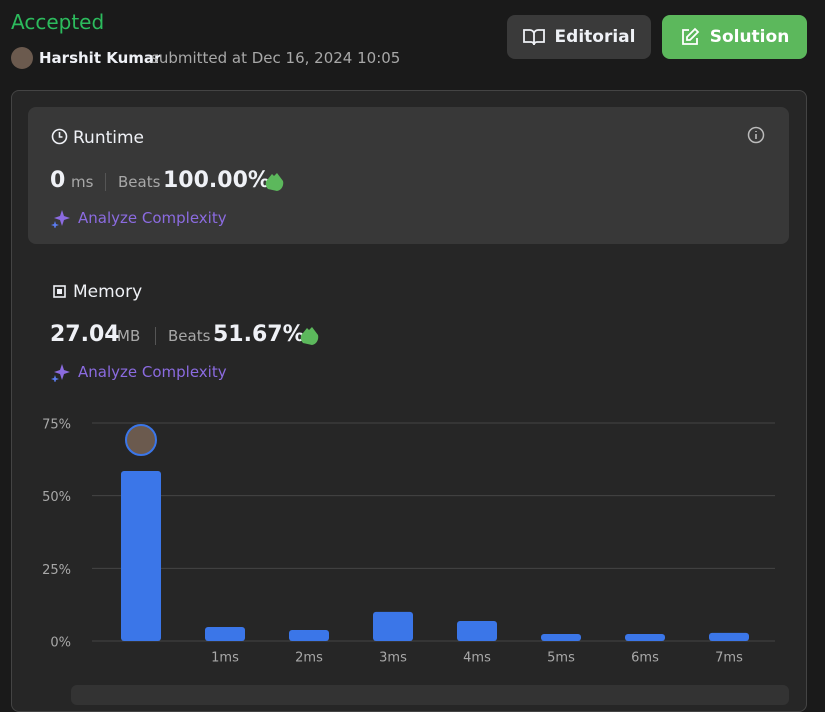 The height and width of the screenshot is (712, 825). Describe the element at coordinates (595, 37) in the screenshot. I see `editorial-label: Editorial` at that location.